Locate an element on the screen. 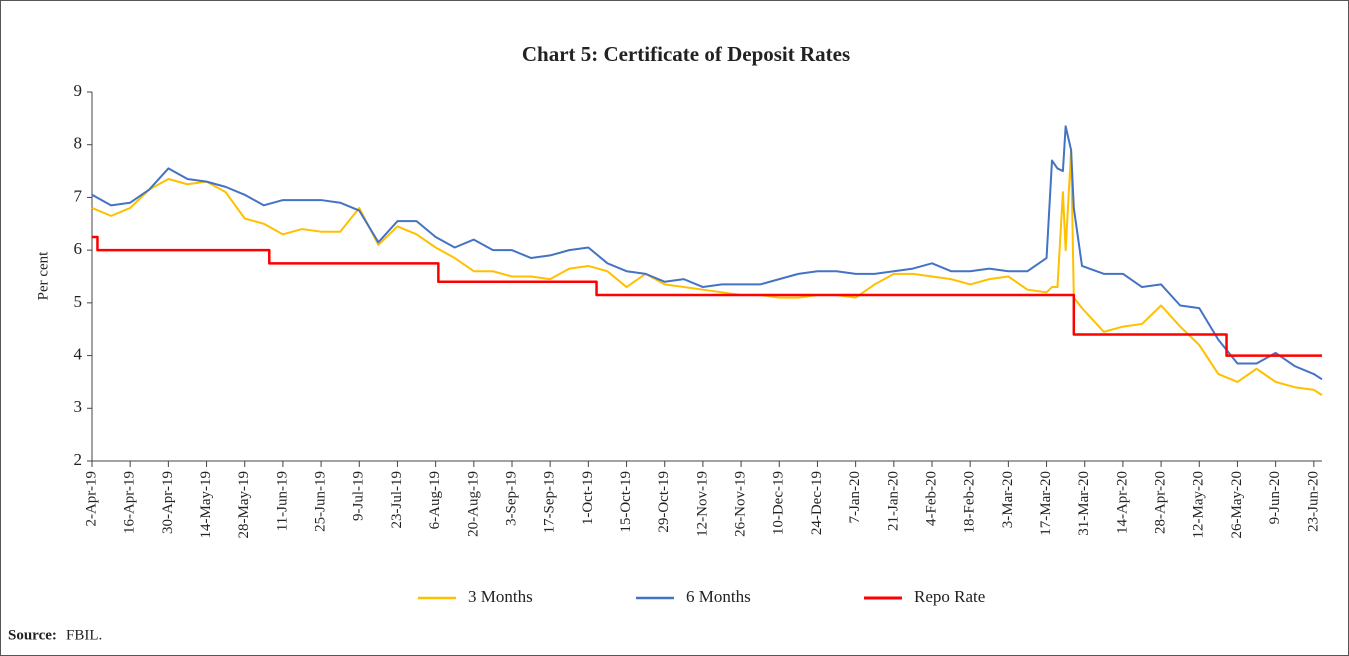 The height and width of the screenshot is (656, 1349). x-tick-label: 17-Sep-19 is located at coordinates (550, 502).